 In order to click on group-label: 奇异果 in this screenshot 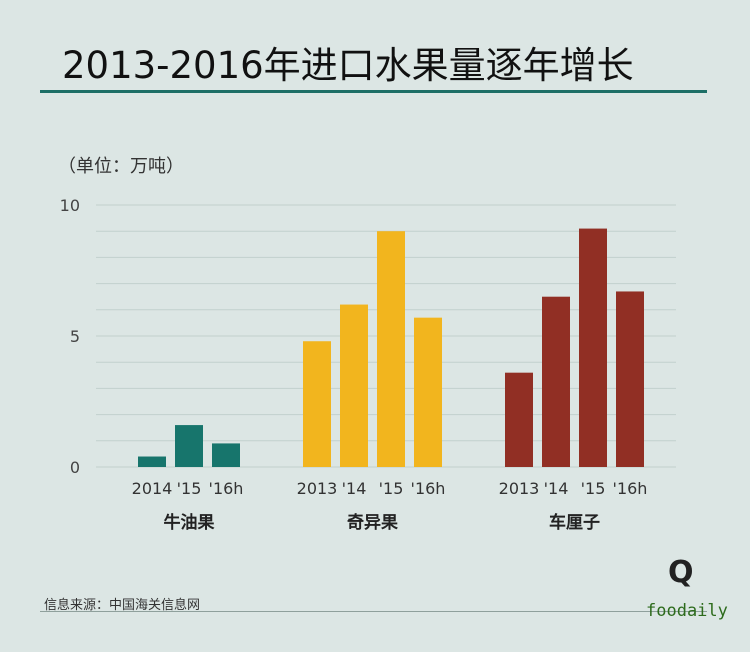, I will do `click(372, 522)`.